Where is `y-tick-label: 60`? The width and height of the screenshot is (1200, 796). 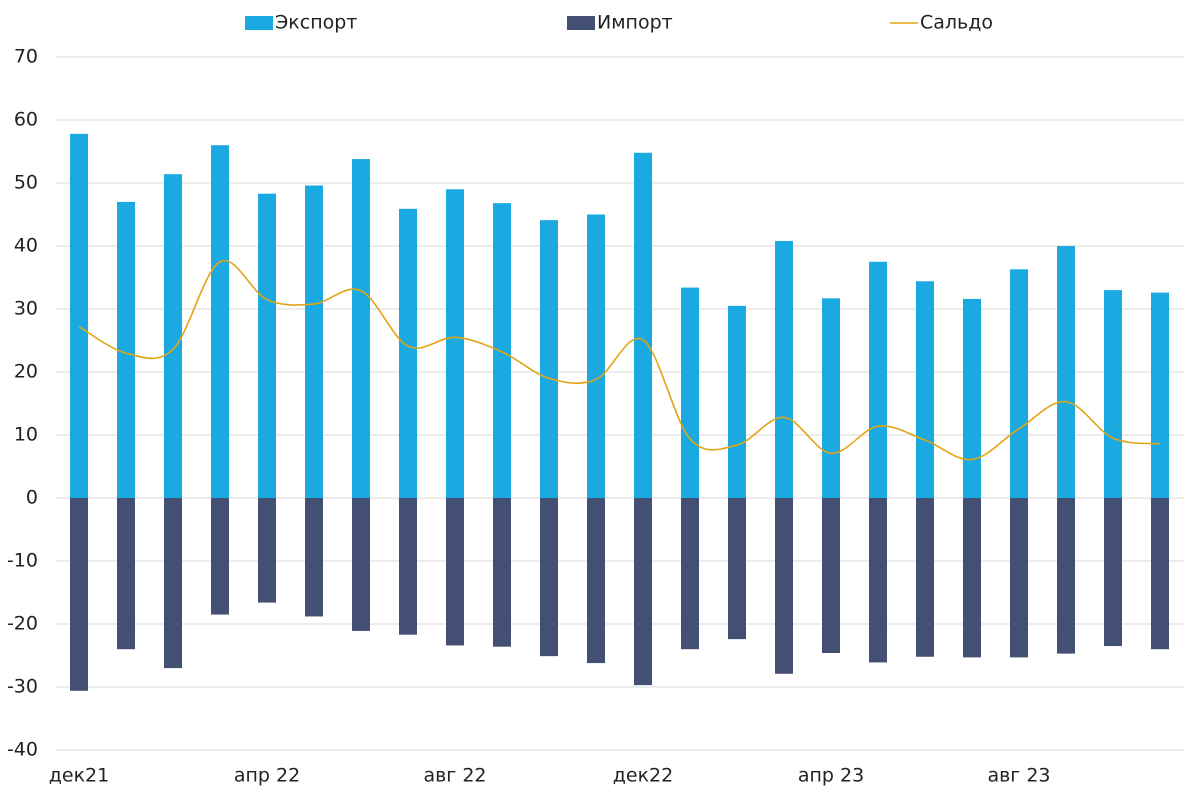
y-tick-label: 60 is located at coordinates (26, 120).